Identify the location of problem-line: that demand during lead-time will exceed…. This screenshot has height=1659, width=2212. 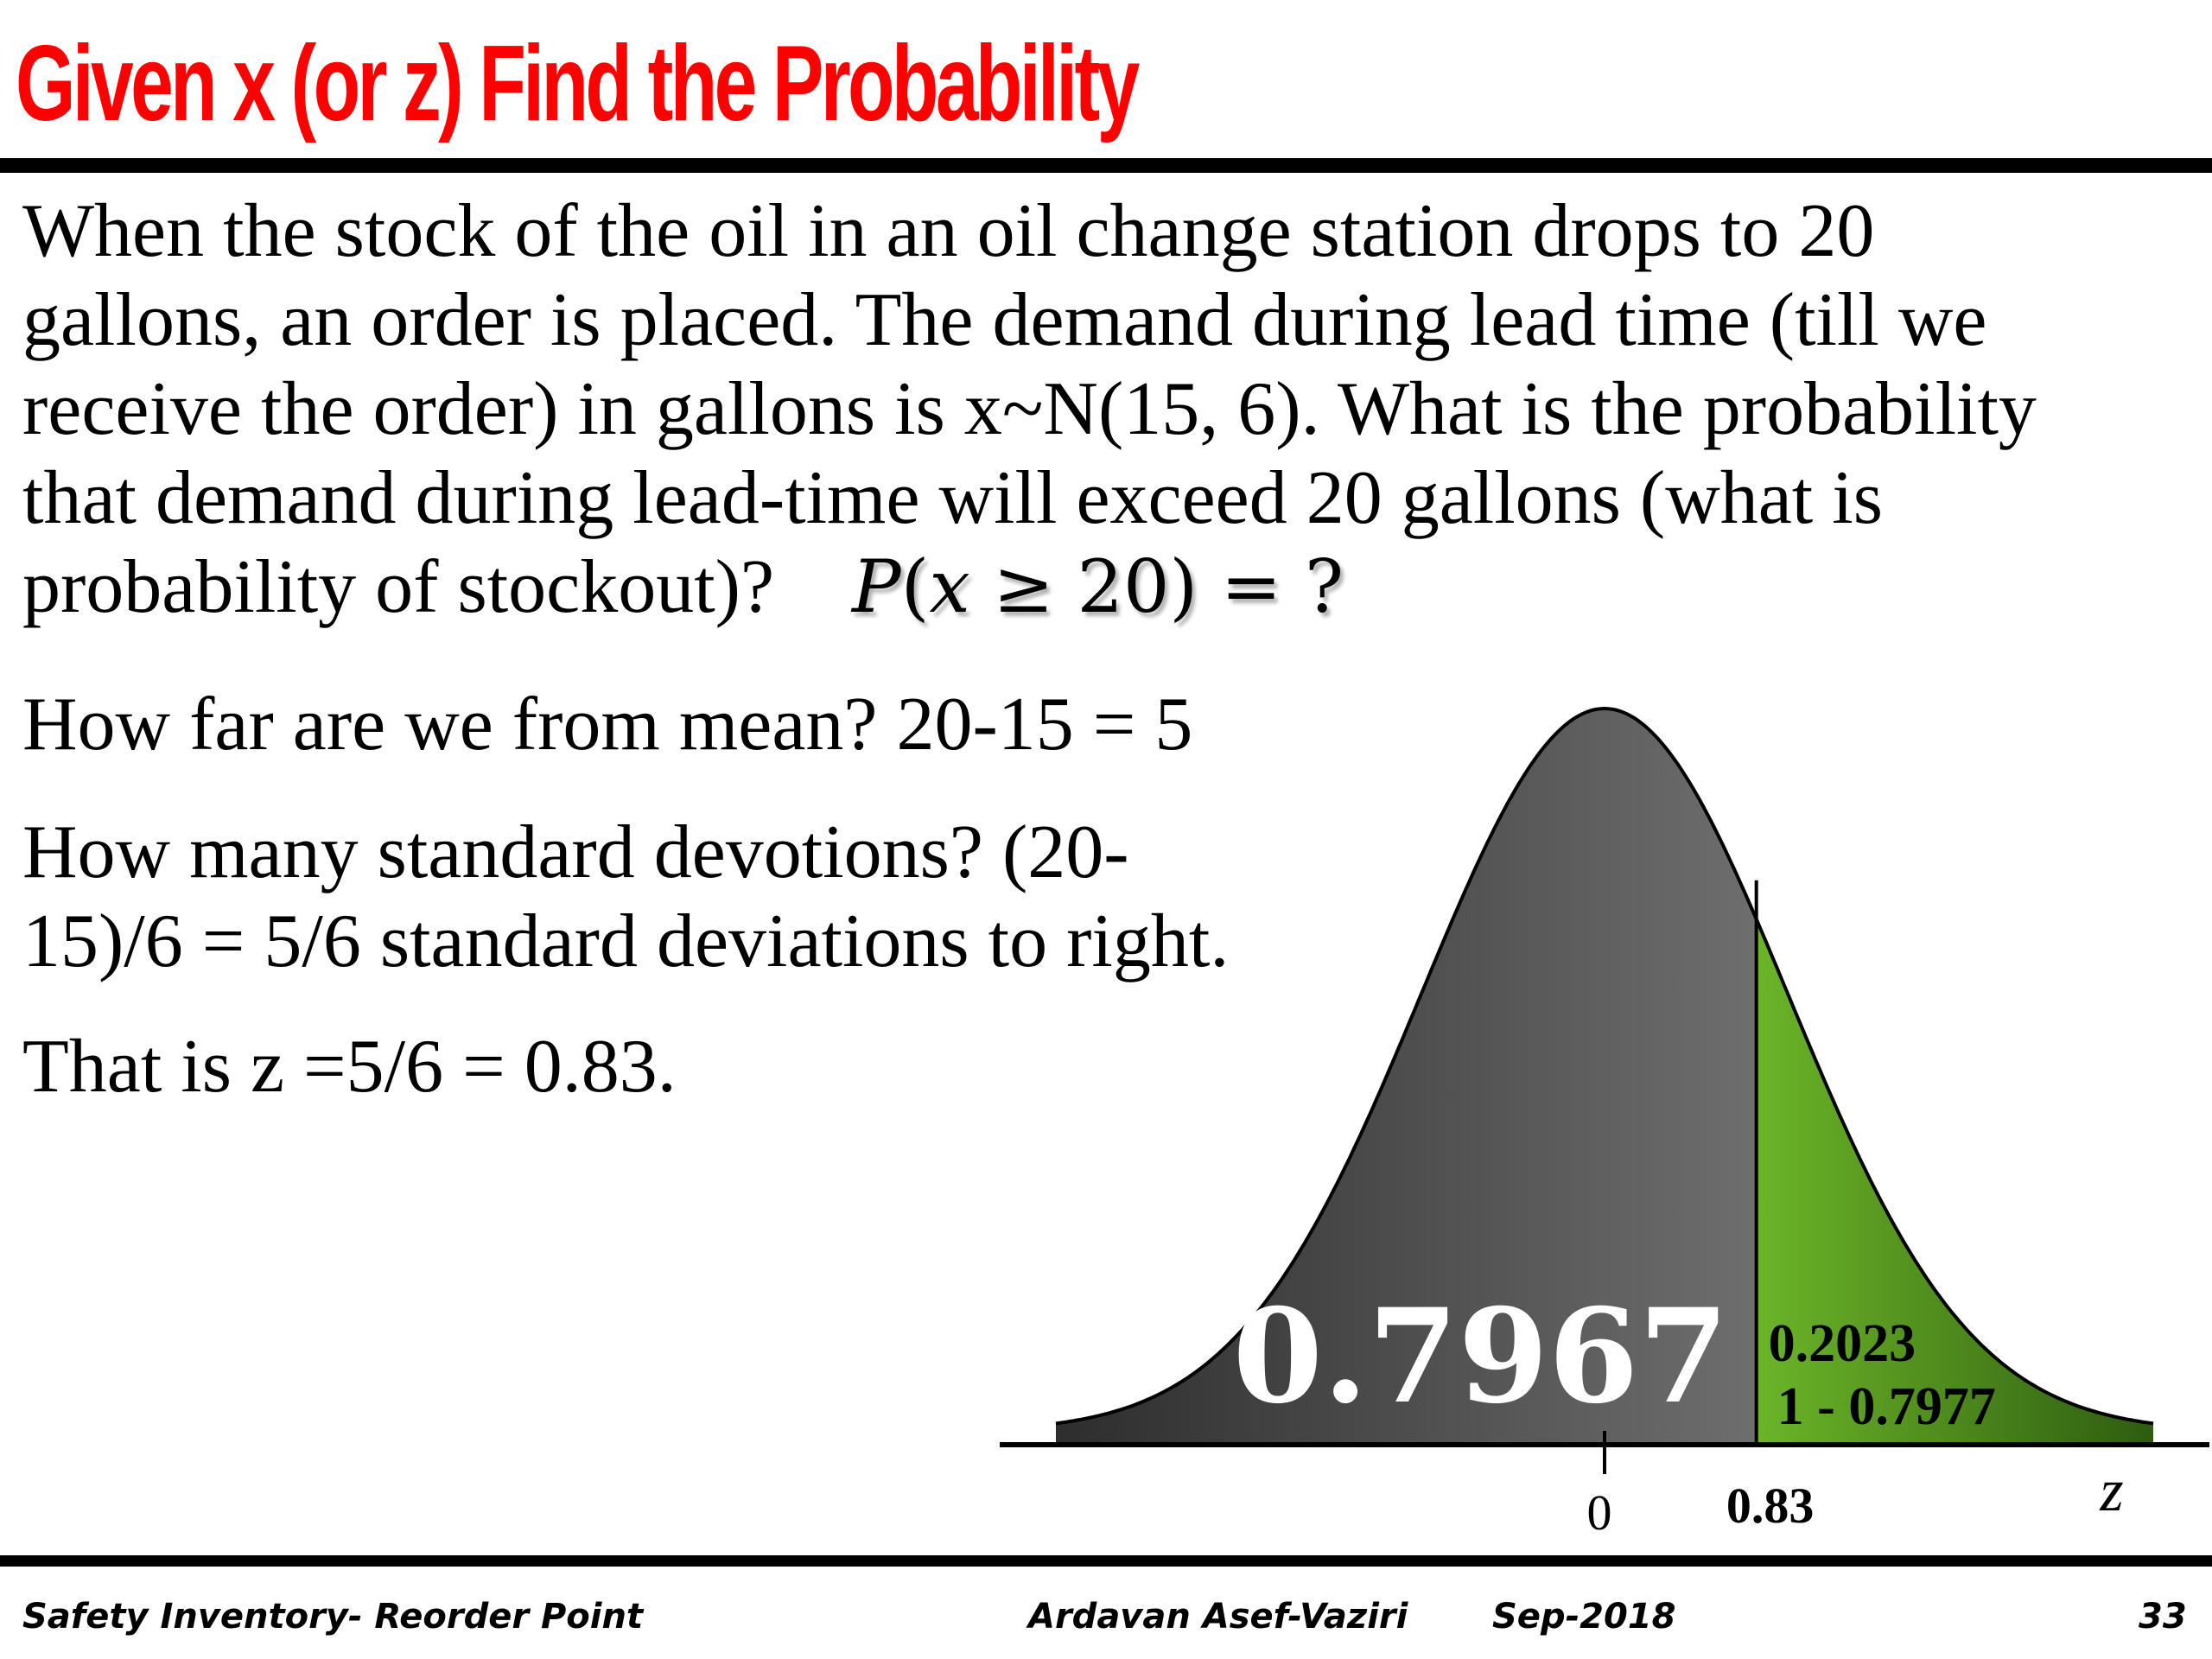
(952, 498).